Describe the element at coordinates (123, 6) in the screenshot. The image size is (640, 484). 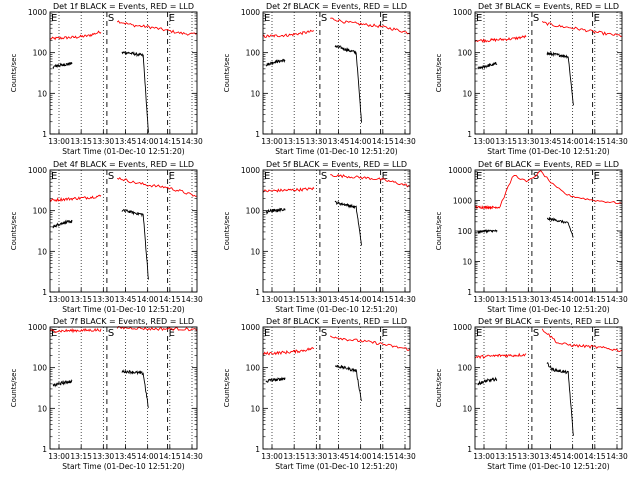
I see `panel-title: Det 1f BLACK = Events, RED = LLD` at that location.